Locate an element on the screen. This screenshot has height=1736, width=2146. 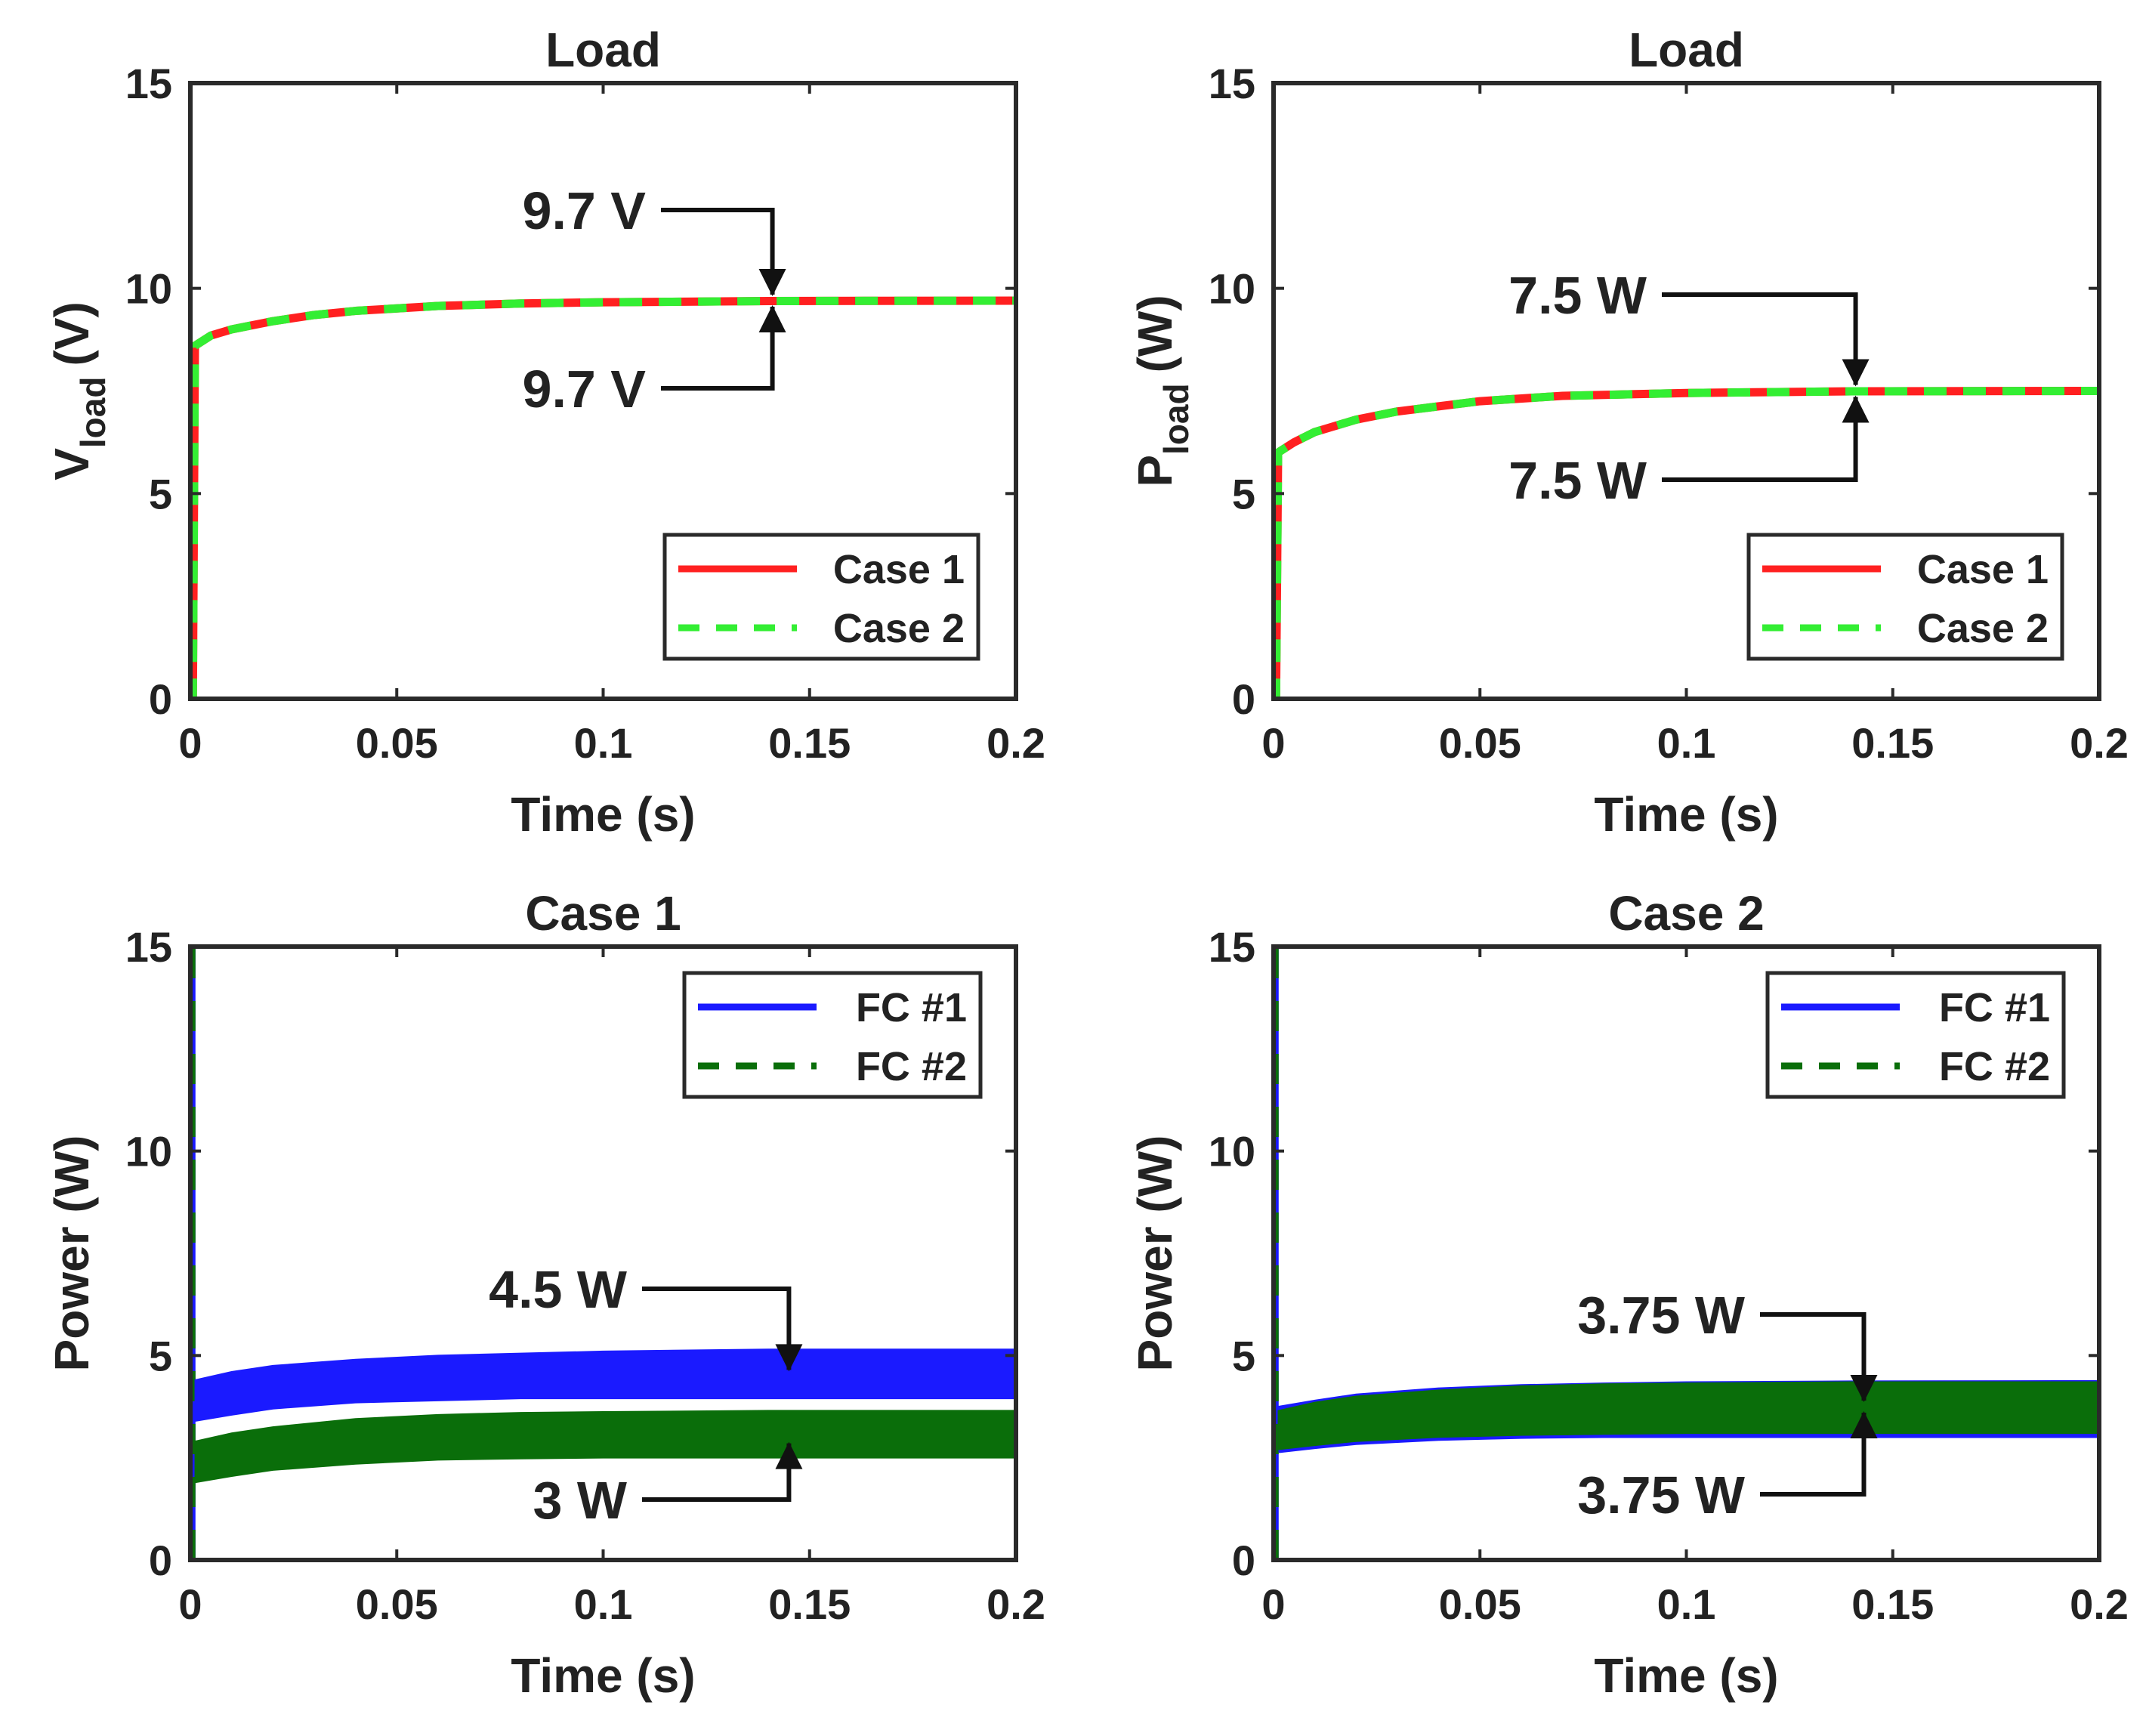
annotations: 7.5 W 7.5 W is located at coordinates (1689, 388).